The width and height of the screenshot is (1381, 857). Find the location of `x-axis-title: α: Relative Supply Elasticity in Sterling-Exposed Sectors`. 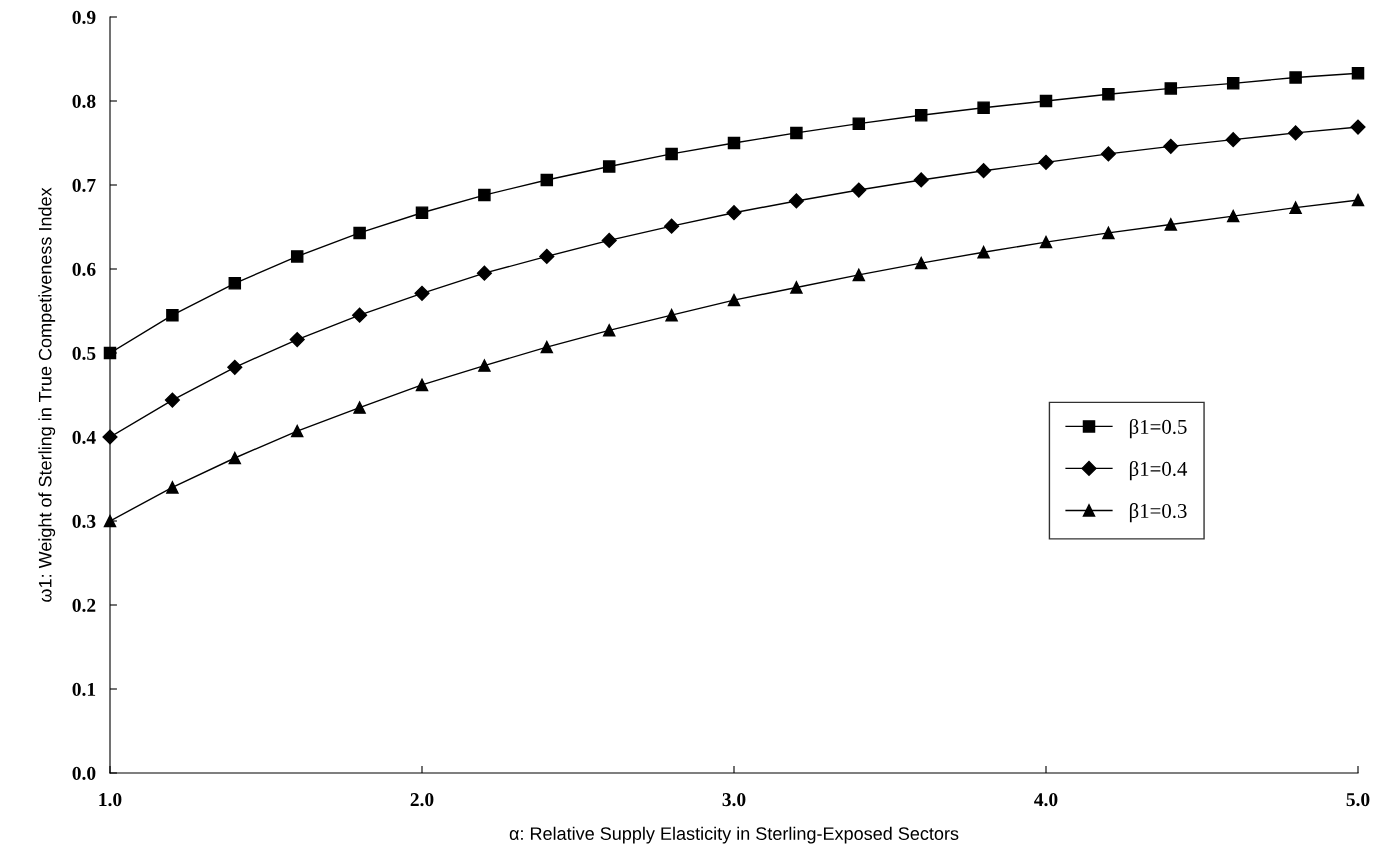

x-axis-title: α: Relative Supply Elasticity in Sterling-Exposed Sectors is located at coordinates (734, 835).